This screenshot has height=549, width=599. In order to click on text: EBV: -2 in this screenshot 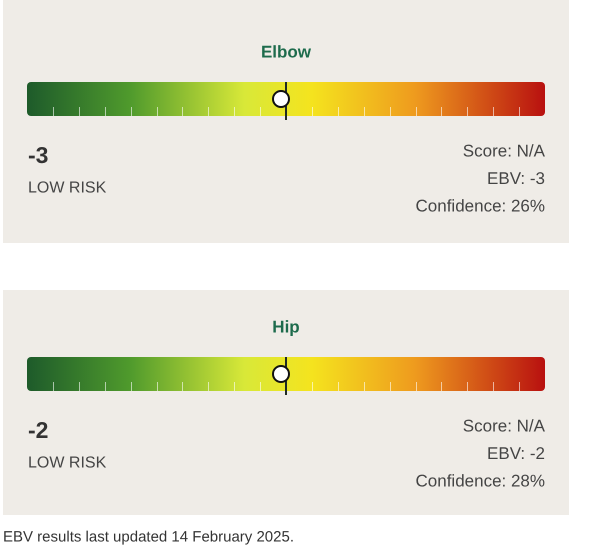, I will do `click(516, 453)`.